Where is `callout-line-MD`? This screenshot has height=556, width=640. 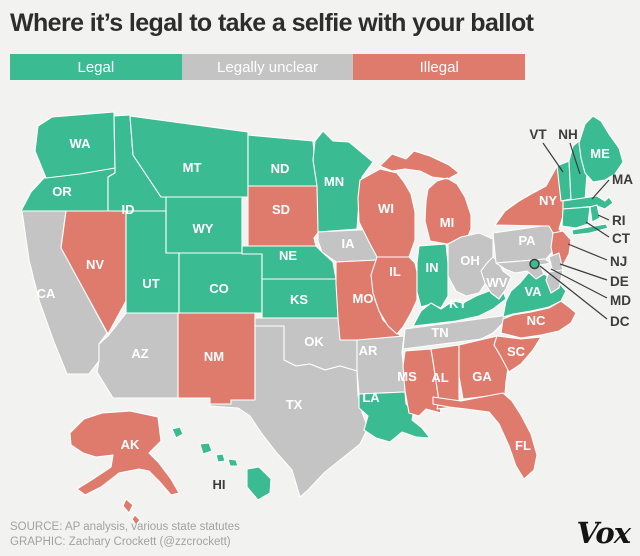
callout-line-MD is located at coordinates (579, 283).